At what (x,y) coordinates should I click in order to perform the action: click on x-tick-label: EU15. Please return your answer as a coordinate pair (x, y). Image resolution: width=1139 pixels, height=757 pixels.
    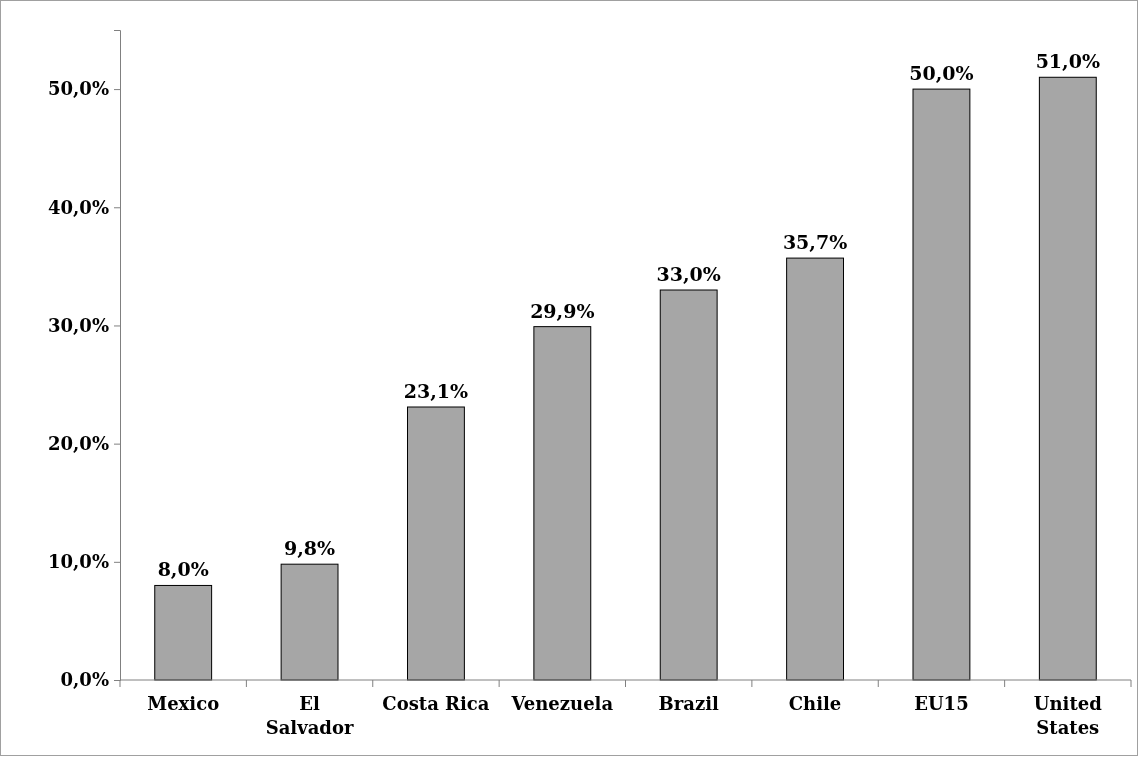
    Looking at the image, I should click on (941, 703).